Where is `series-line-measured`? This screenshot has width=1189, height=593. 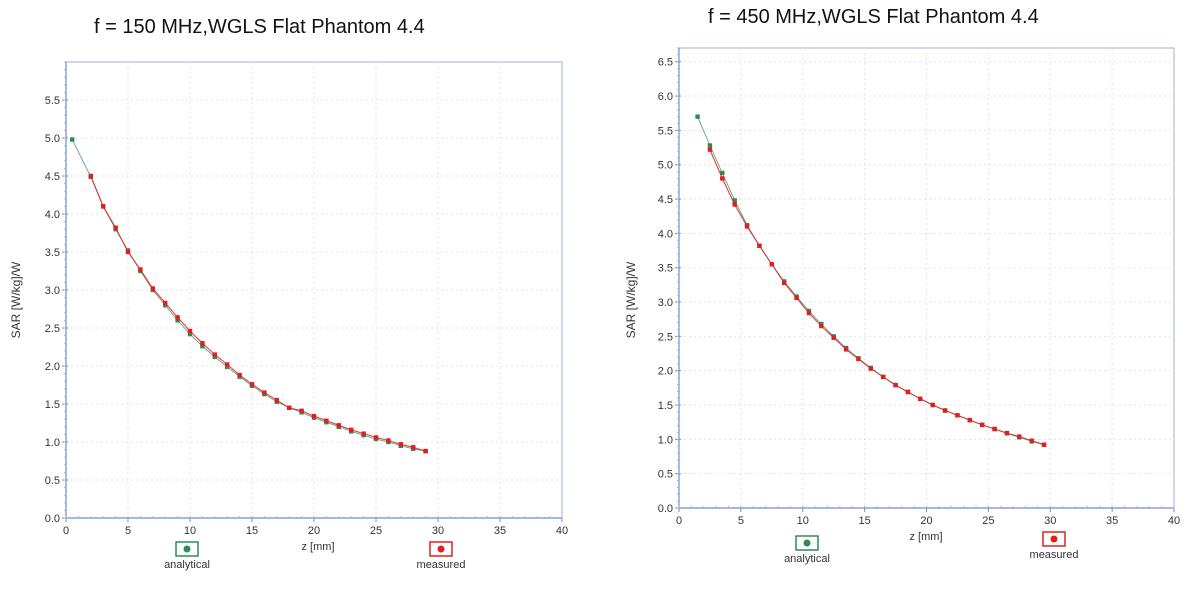 series-line-measured is located at coordinates (877, 297).